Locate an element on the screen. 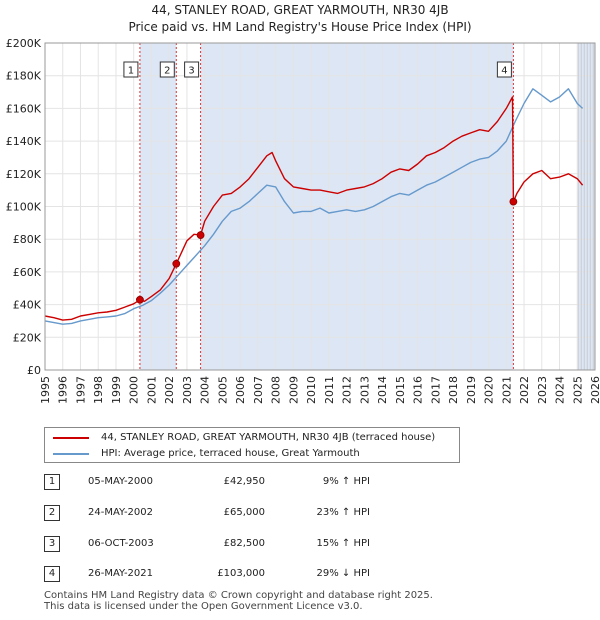 This screenshot has width=600, height=620. x-tick-label: 2008 is located at coordinates (276, 390).